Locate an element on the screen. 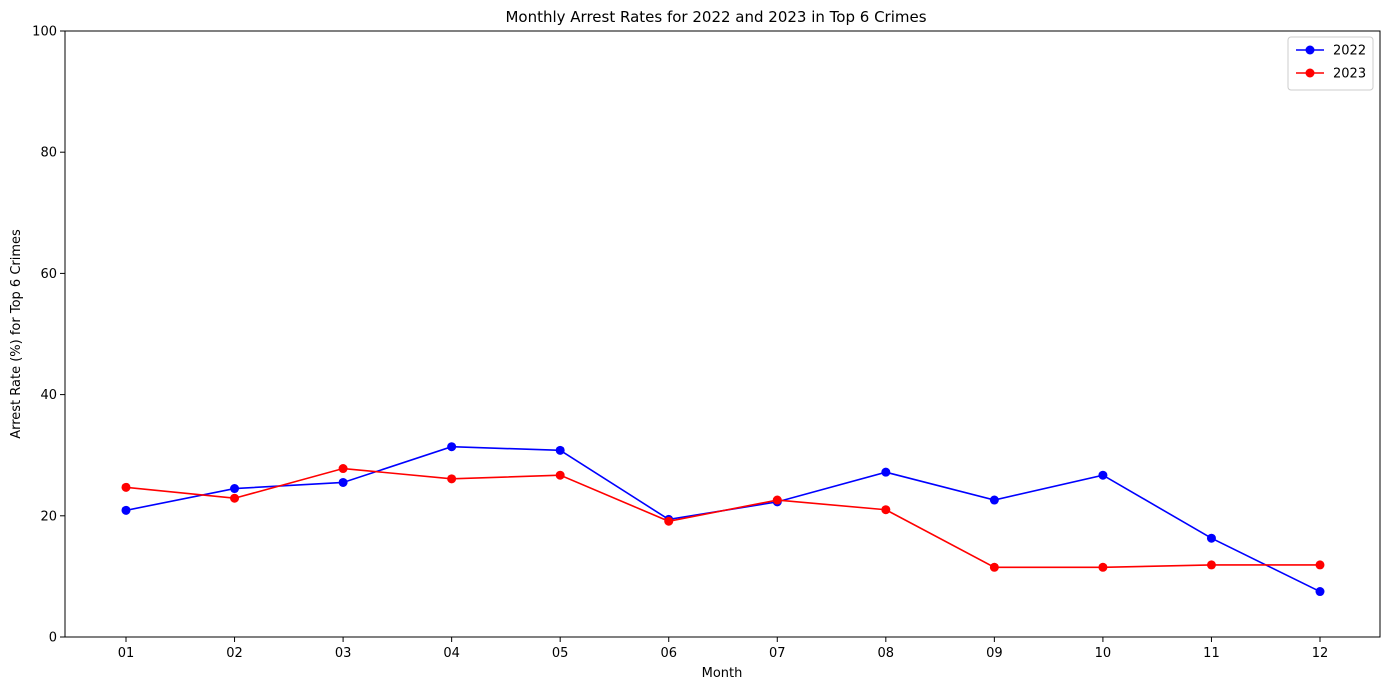 The height and width of the screenshot is (690, 1389). x-tick-label: 08 is located at coordinates (886, 653).